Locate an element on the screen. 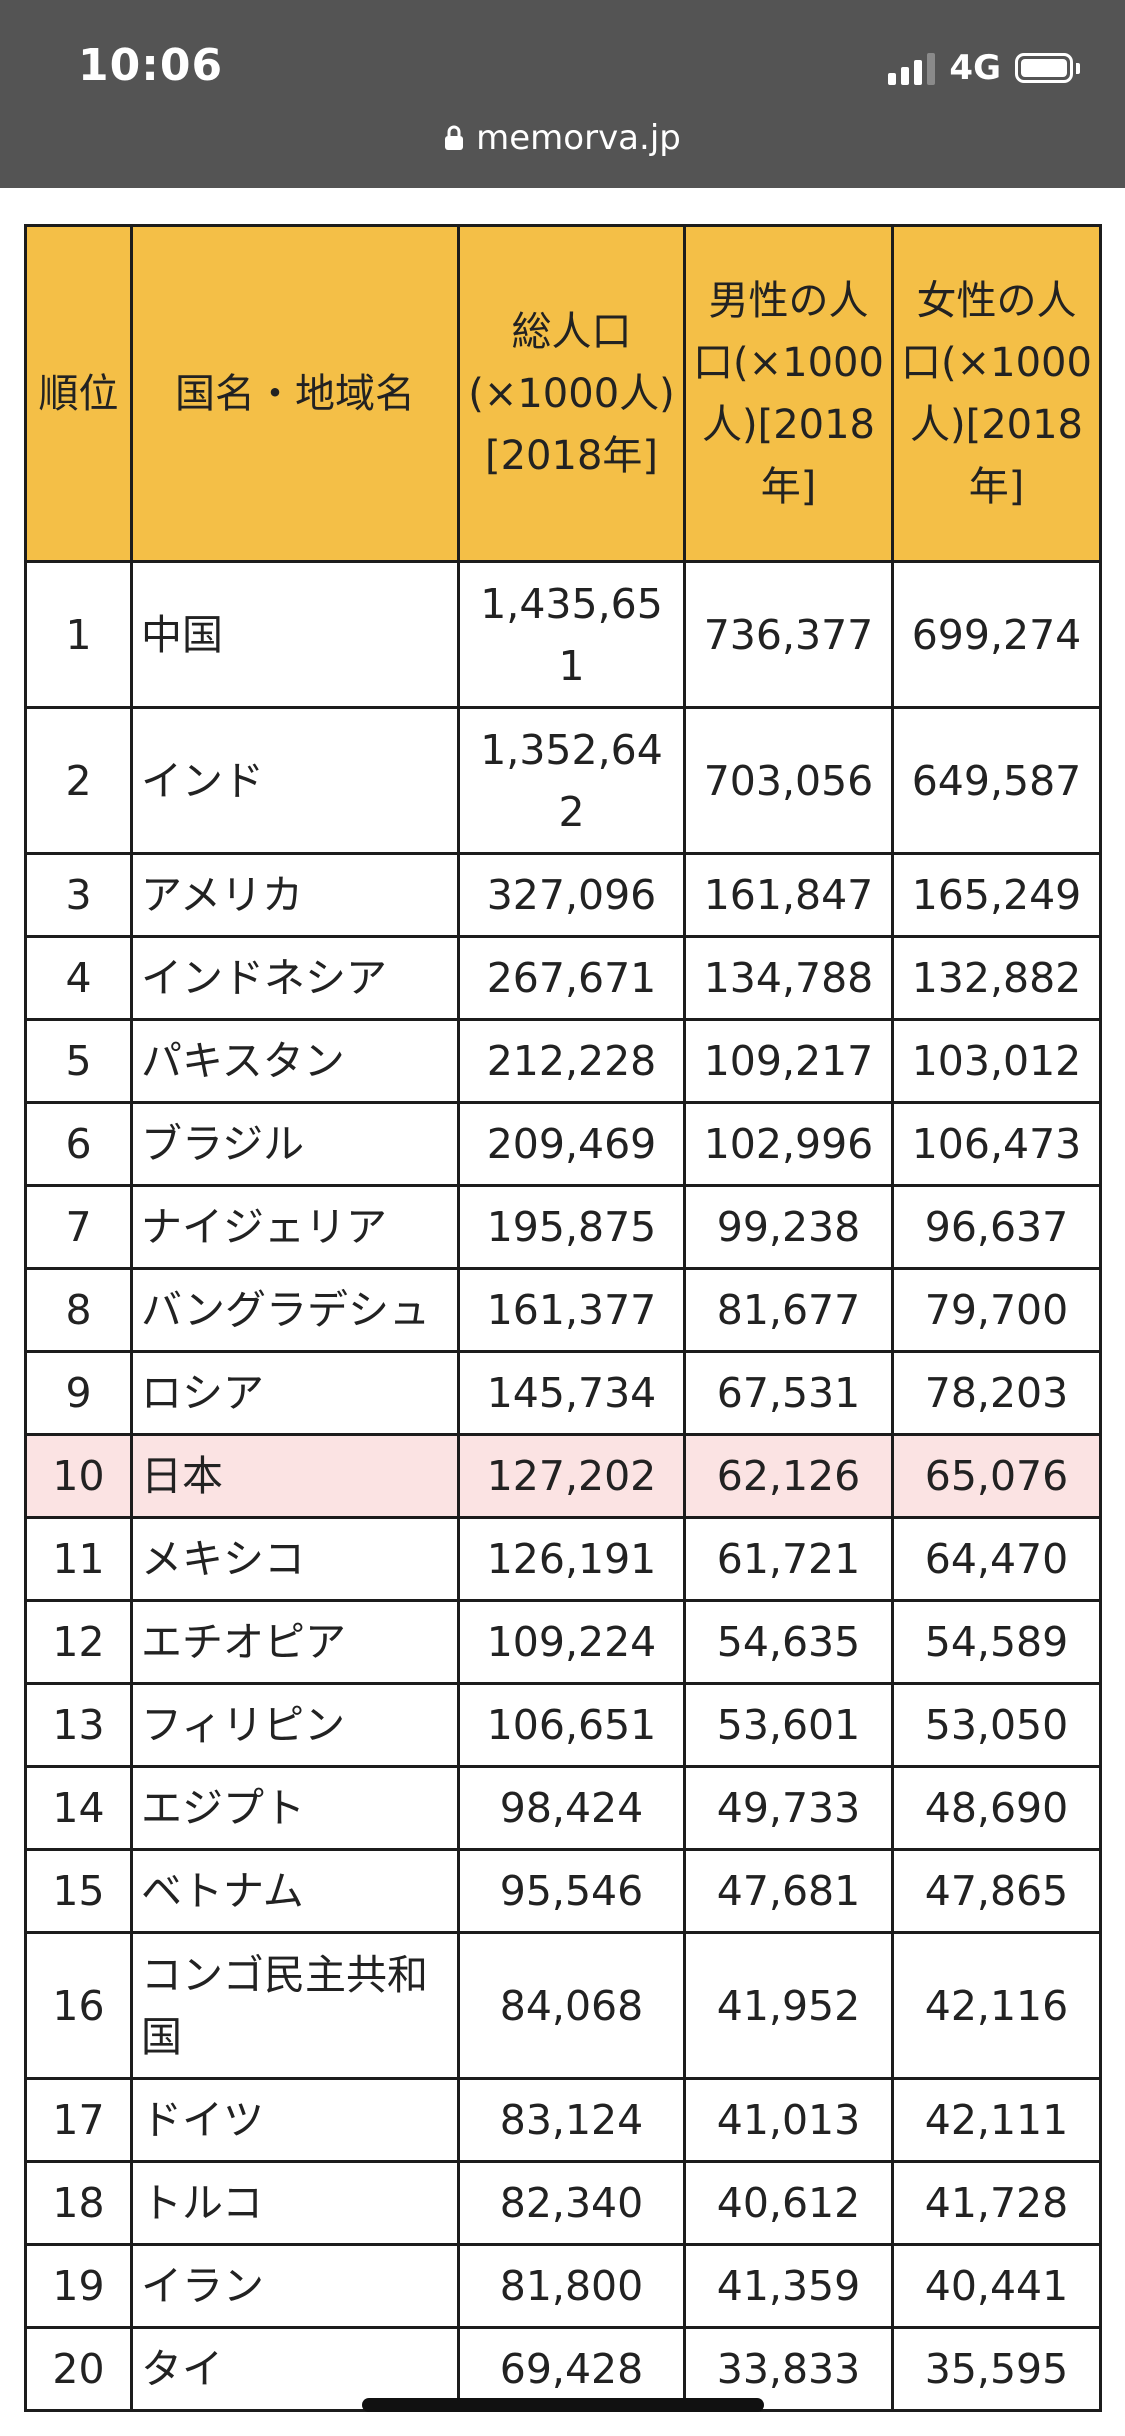 The image size is (1125, 2436). table-row: 10 日本 127,202 62,126 65,076 is located at coordinates (563, 1476).